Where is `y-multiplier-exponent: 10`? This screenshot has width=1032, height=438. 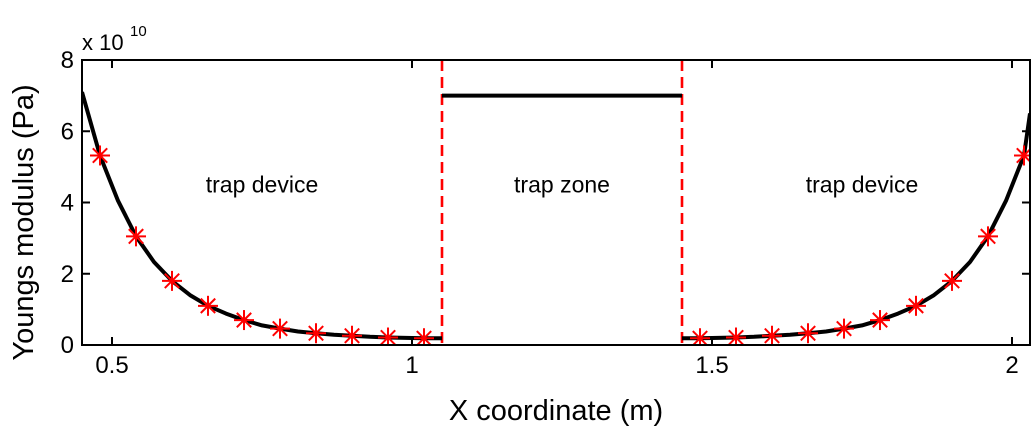 y-multiplier-exponent: 10 is located at coordinates (138, 31).